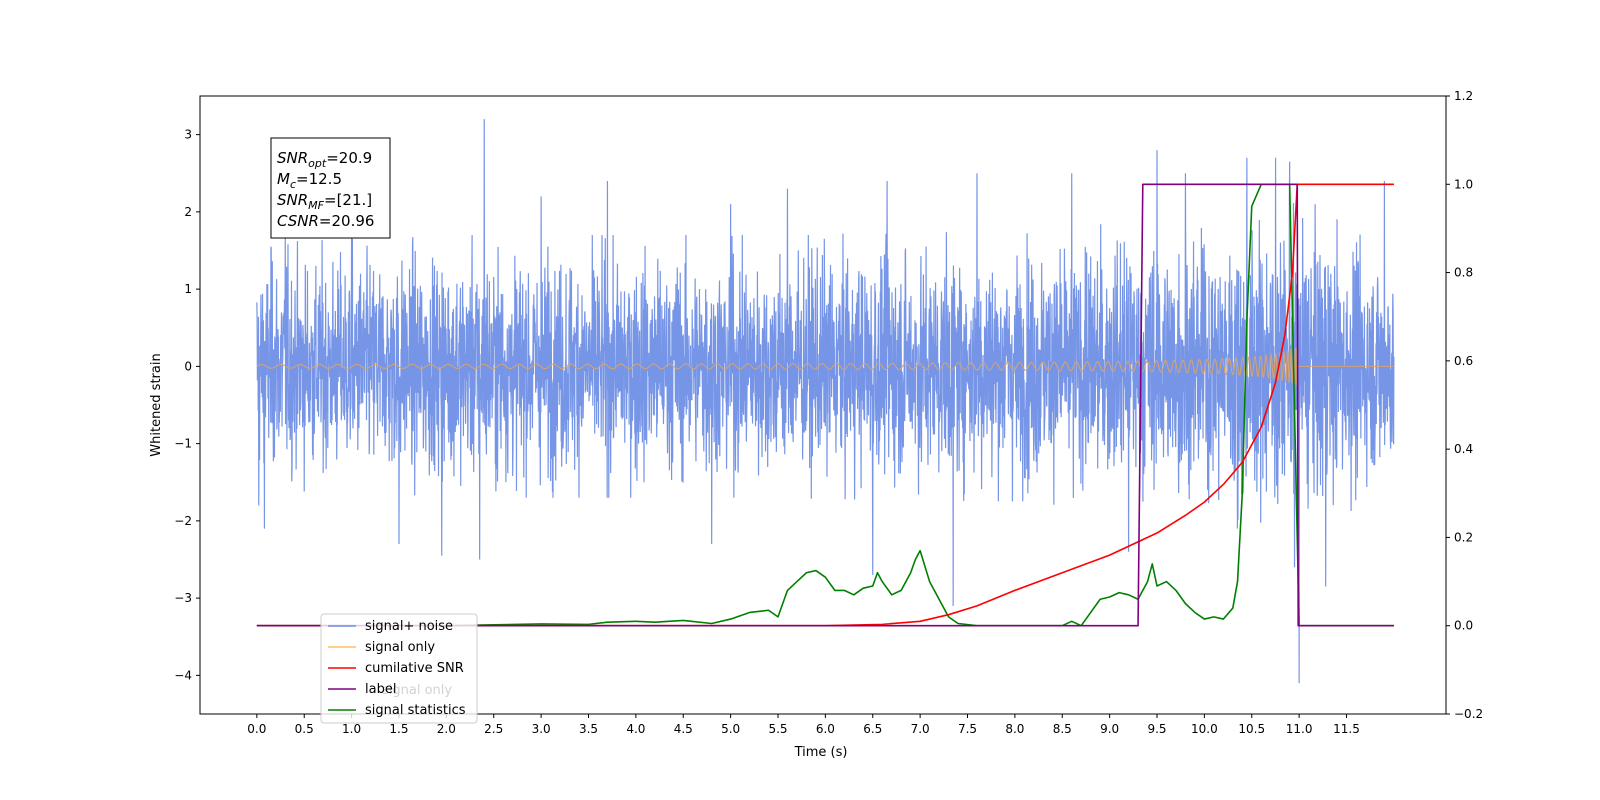 The height and width of the screenshot is (800, 1600). I want to click on x-tick-label: 10.0, so click(1204, 729).